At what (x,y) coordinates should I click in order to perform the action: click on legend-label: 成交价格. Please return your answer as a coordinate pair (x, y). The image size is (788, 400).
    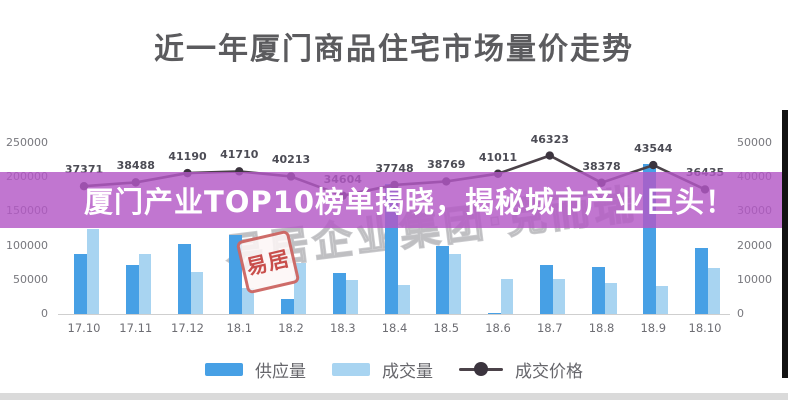
    Looking at the image, I should click on (549, 371).